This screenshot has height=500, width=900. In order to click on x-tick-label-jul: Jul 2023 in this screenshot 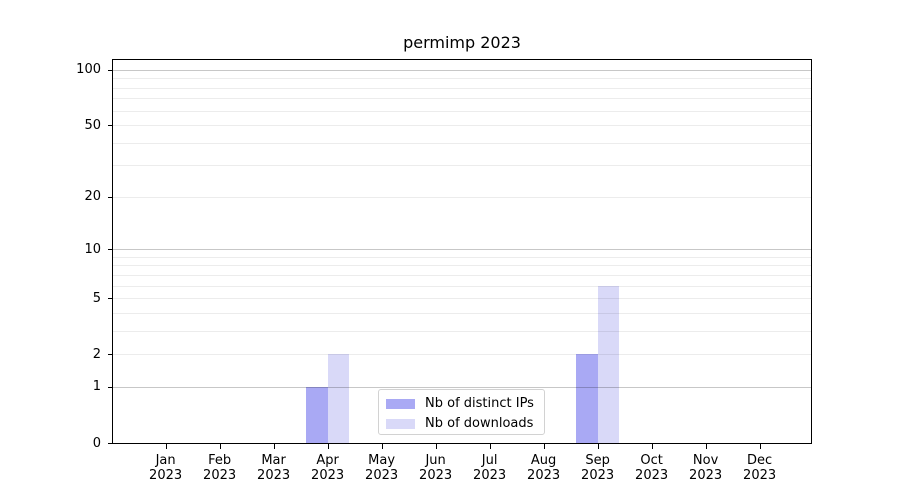, I will do `click(490, 468)`.